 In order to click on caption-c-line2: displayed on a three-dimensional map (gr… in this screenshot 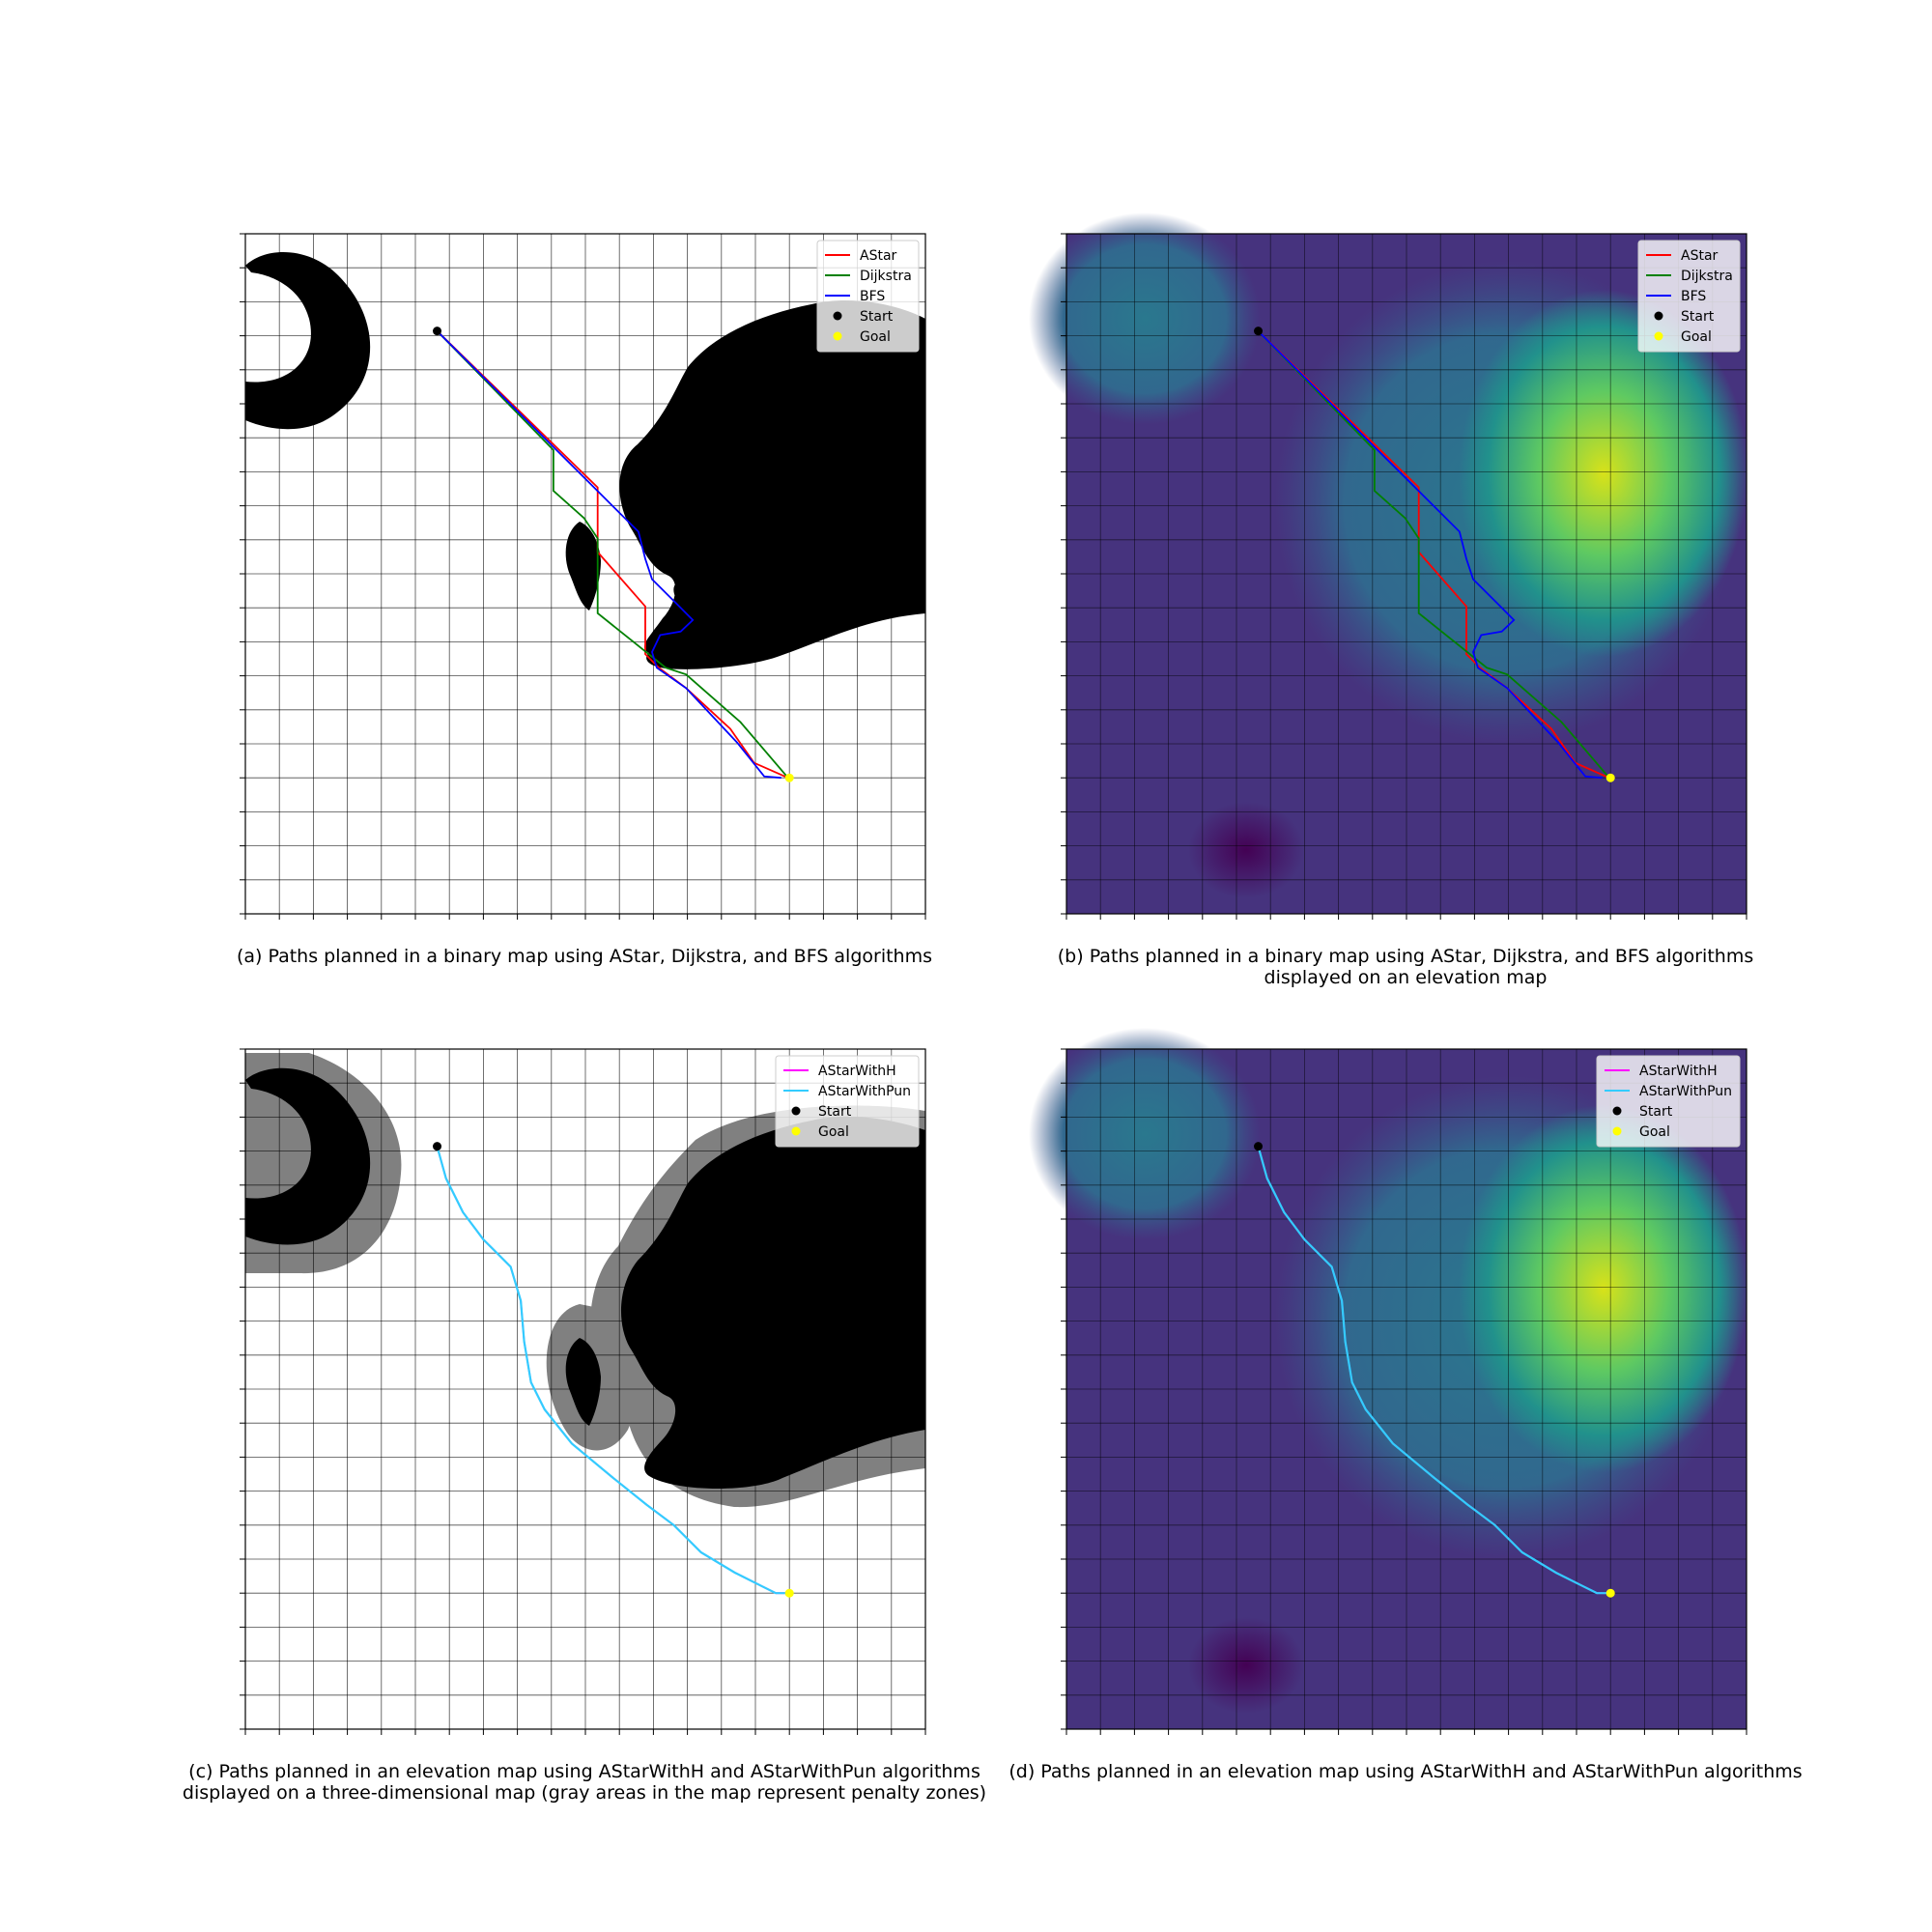, I will do `click(584, 1793)`.